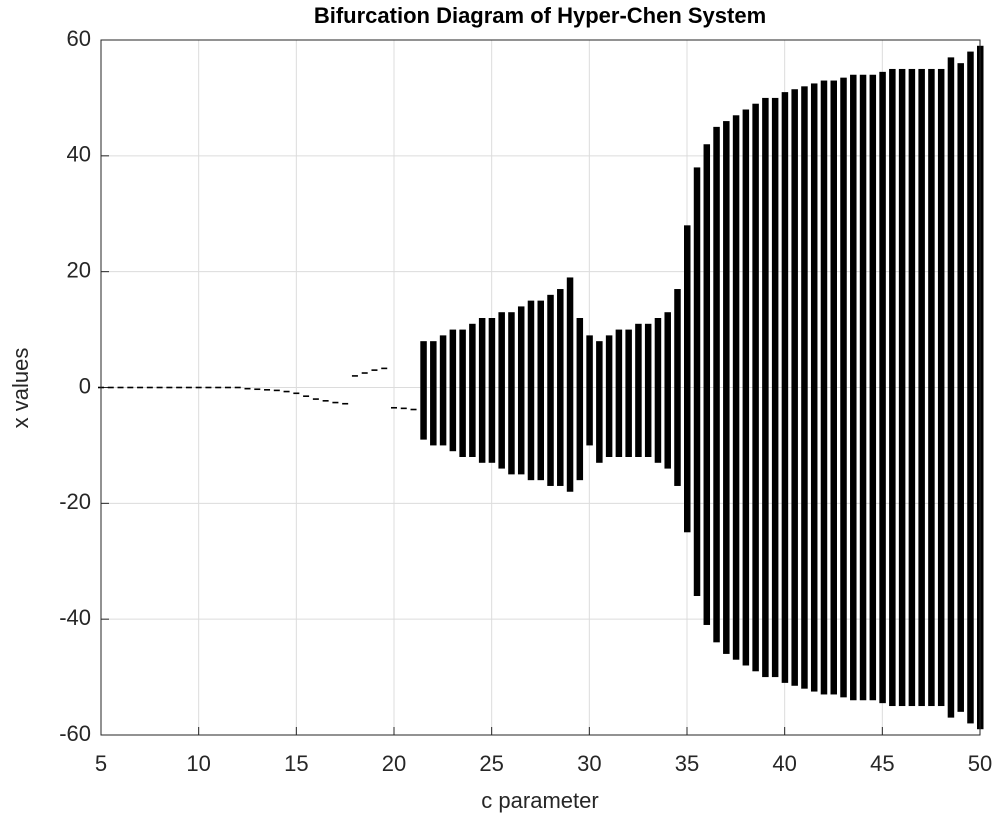 The height and width of the screenshot is (824, 1007). What do you see at coordinates (198, 763) in the screenshot?
I see `x-tick-label: 10` at bounding box center [198, 763].